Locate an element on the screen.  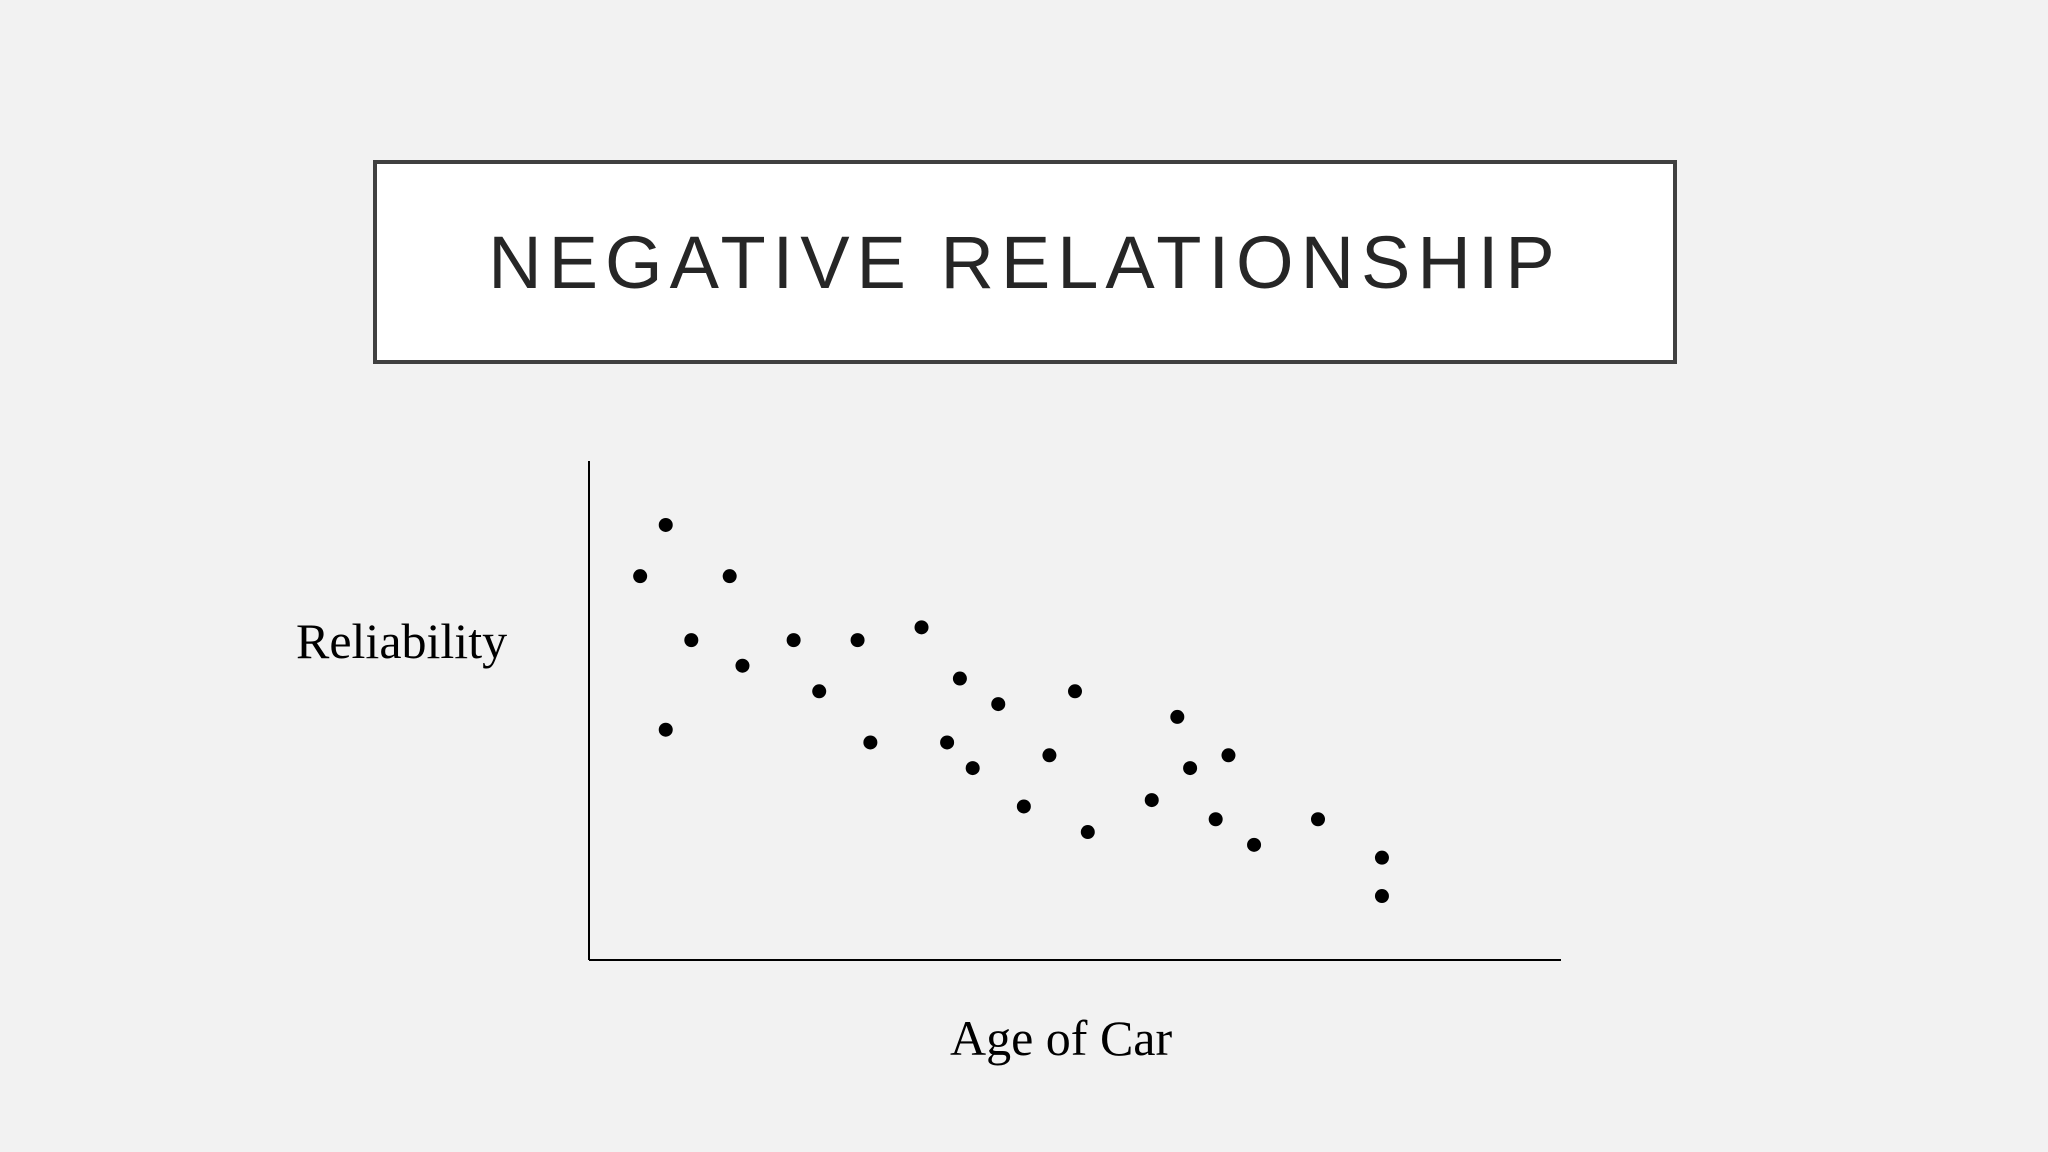
title-box: NEGATIVE RELATIONSHIP is located at coordinates (1025, 262).